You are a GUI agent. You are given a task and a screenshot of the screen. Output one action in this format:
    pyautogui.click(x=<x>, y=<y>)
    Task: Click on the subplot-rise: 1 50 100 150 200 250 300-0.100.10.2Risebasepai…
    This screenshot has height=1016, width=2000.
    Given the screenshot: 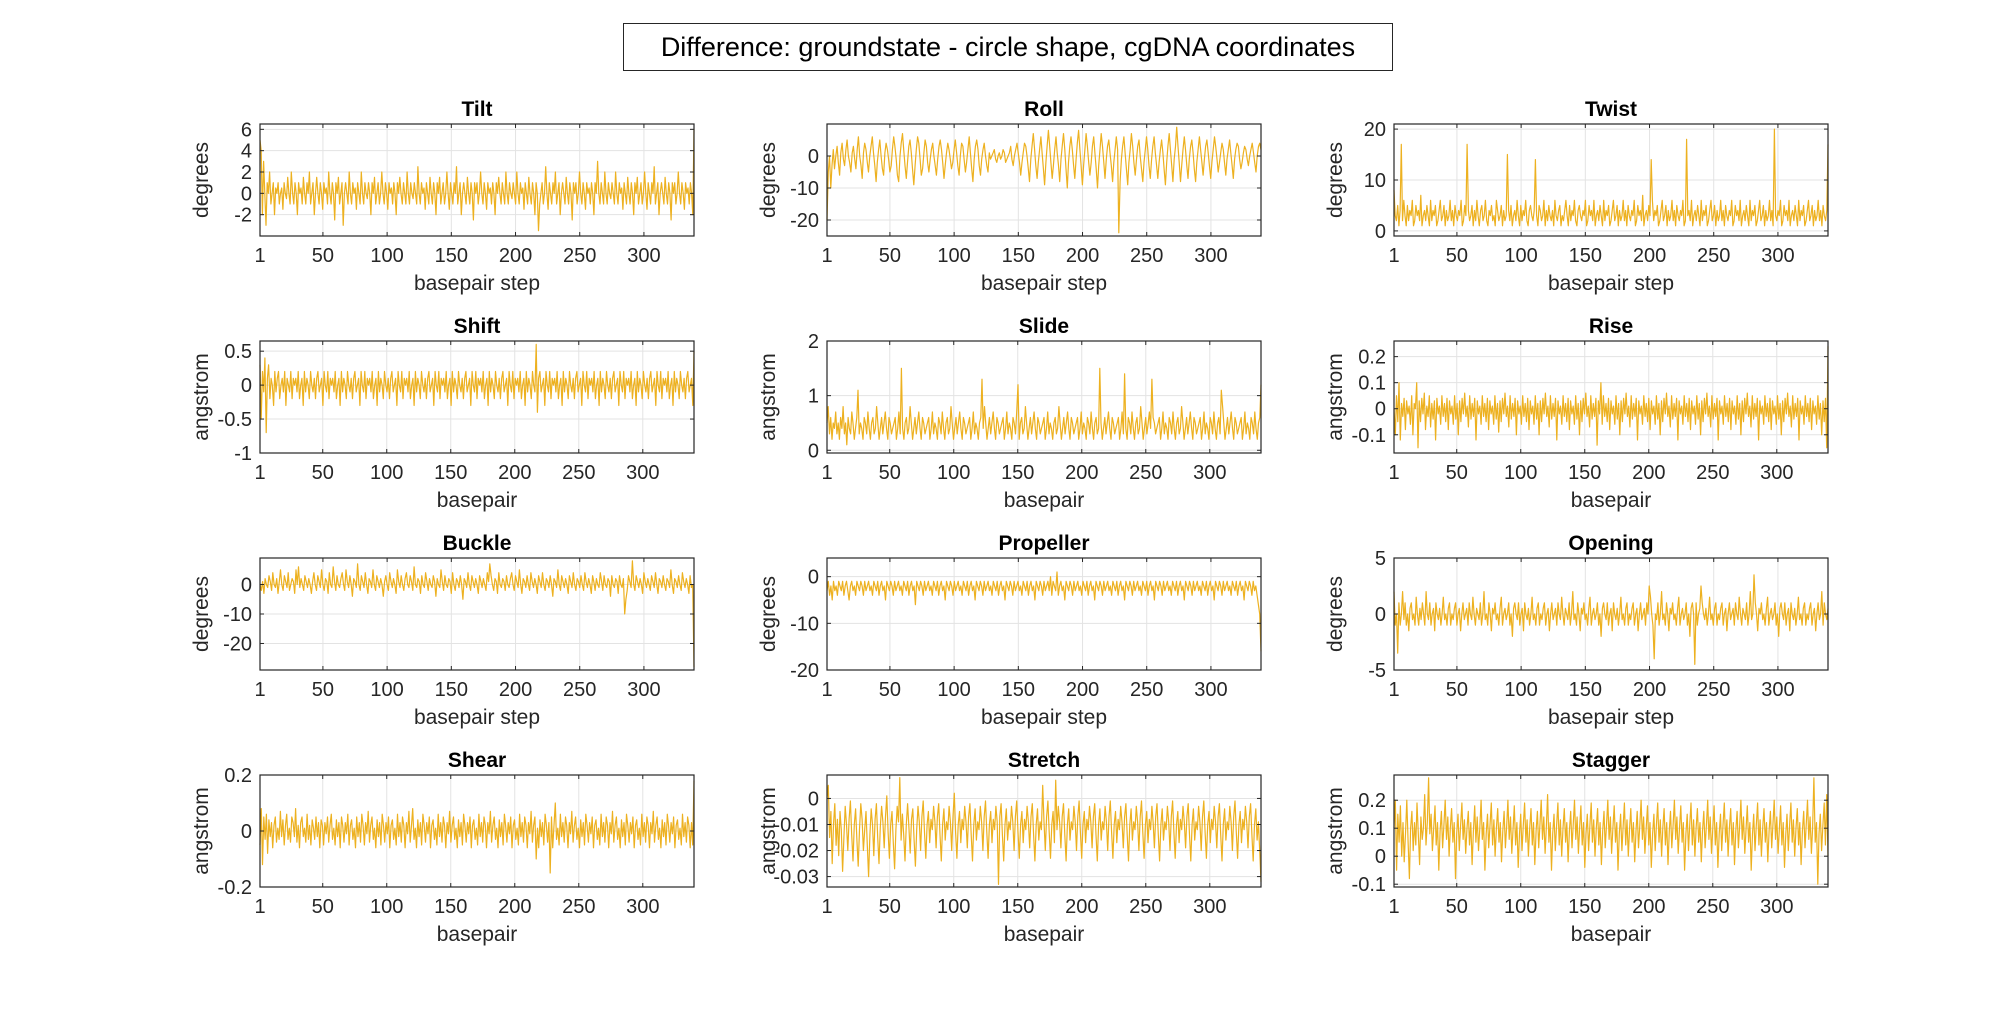 What is the action you would take?
    pyautogui.click(x=1576, y=413)
    